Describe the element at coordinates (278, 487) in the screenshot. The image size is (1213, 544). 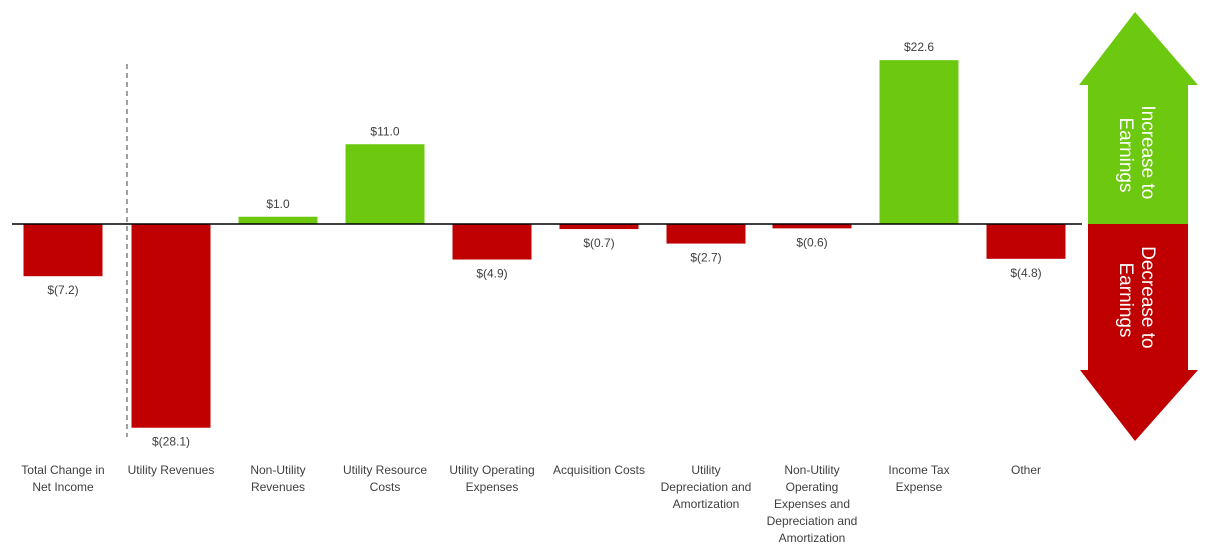
I see `category-label-line: Revenues` at that location.